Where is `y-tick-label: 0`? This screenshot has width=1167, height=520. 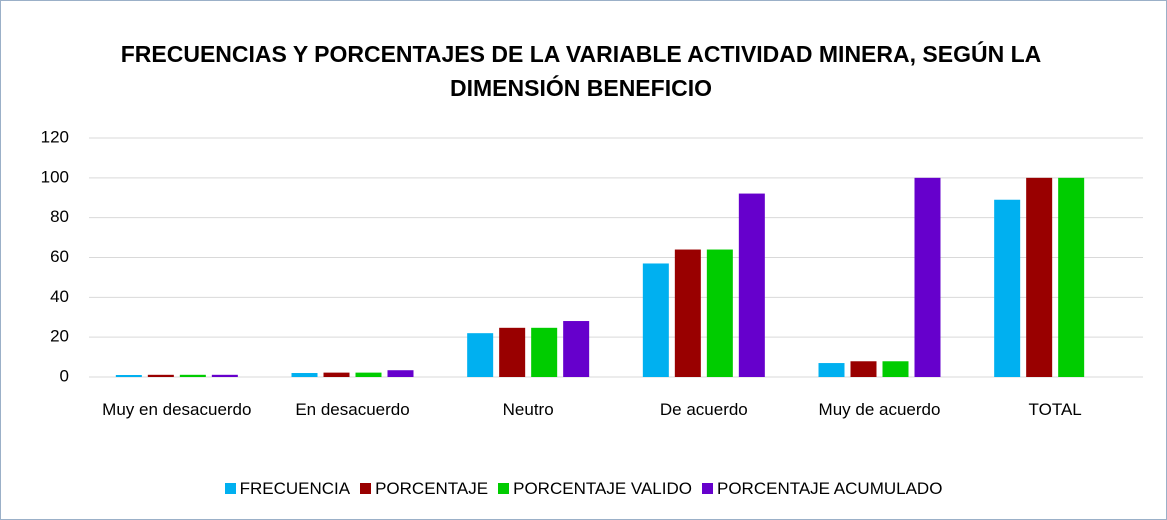 y-tick-label: 0 is located at coordinates (64, 375).